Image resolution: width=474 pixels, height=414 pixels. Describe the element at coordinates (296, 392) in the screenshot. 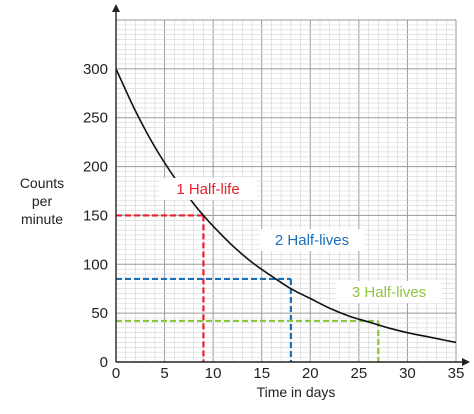

I see `x-axis-title: Time in days` at that location.